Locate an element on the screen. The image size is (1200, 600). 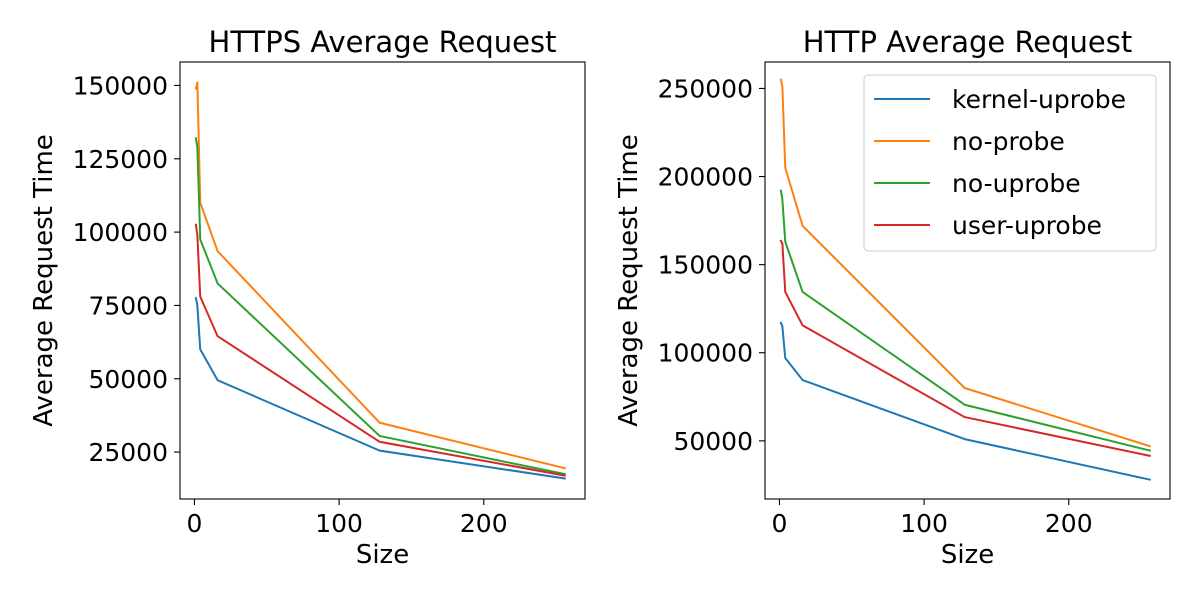
left-x-axis-label: Size is located at coordinates (382, 555).